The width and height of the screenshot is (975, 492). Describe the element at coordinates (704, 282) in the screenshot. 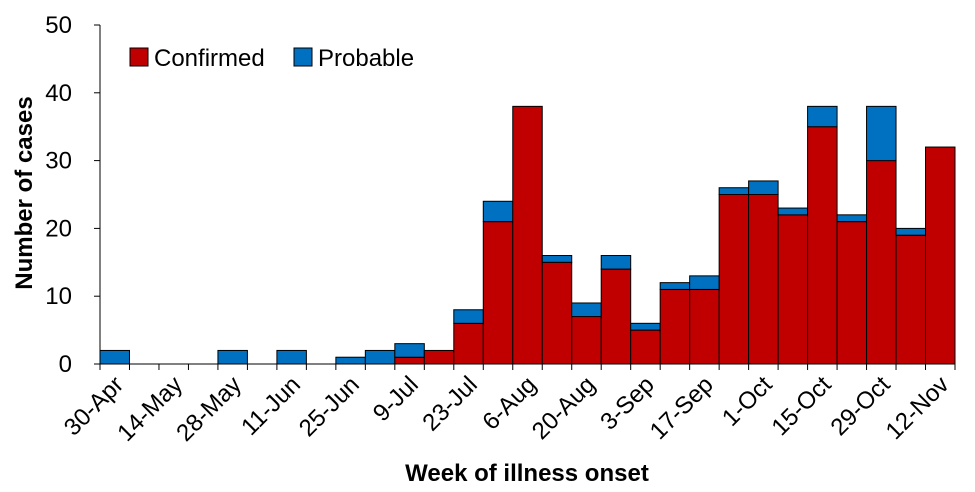

I see `bar-probable-17-Sep` at that location.